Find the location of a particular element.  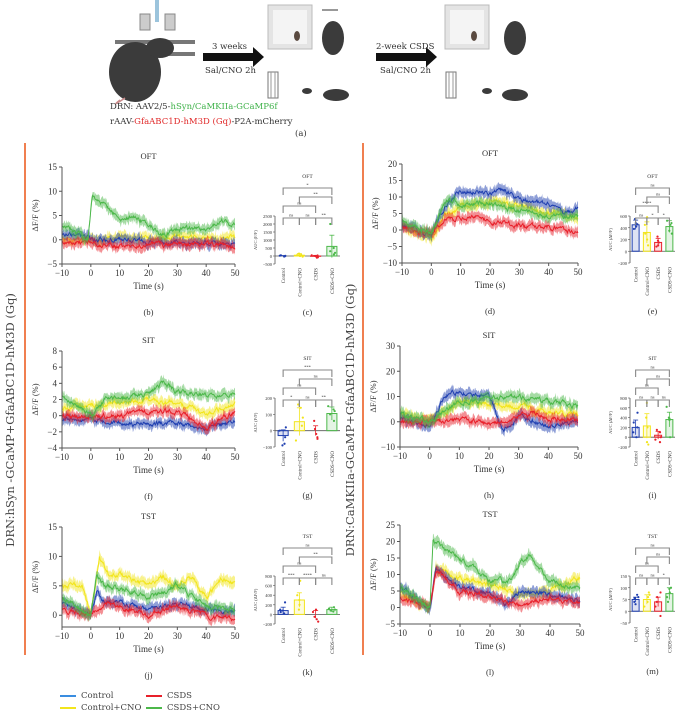

y-tick-label: 600 is located at coordinates (624, 408).